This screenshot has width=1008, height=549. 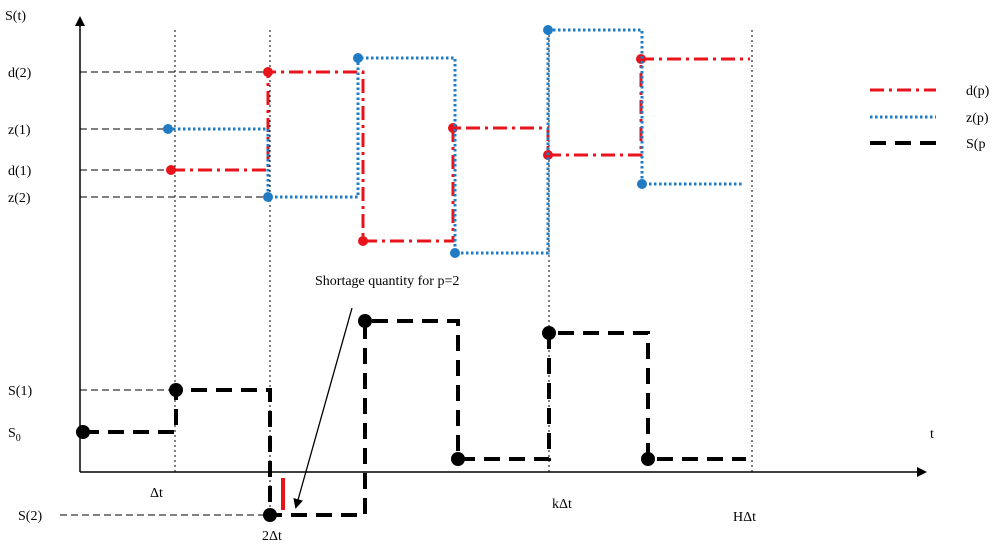 I want to click on legend: d(p) z(p) S(p, so click(x=930, y=118).